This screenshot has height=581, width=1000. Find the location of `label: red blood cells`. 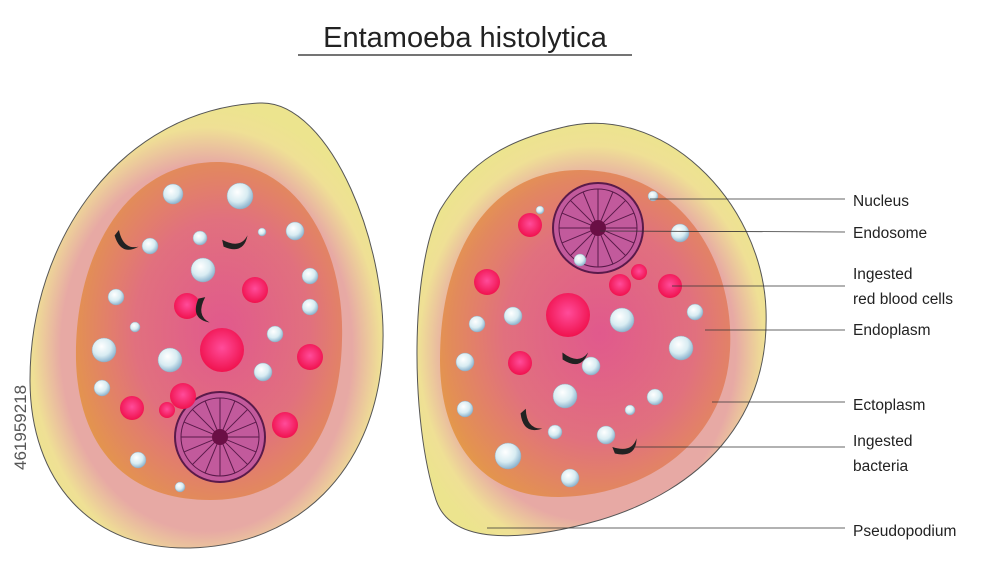

label: red blood cells is located at coordinates (903, 299).